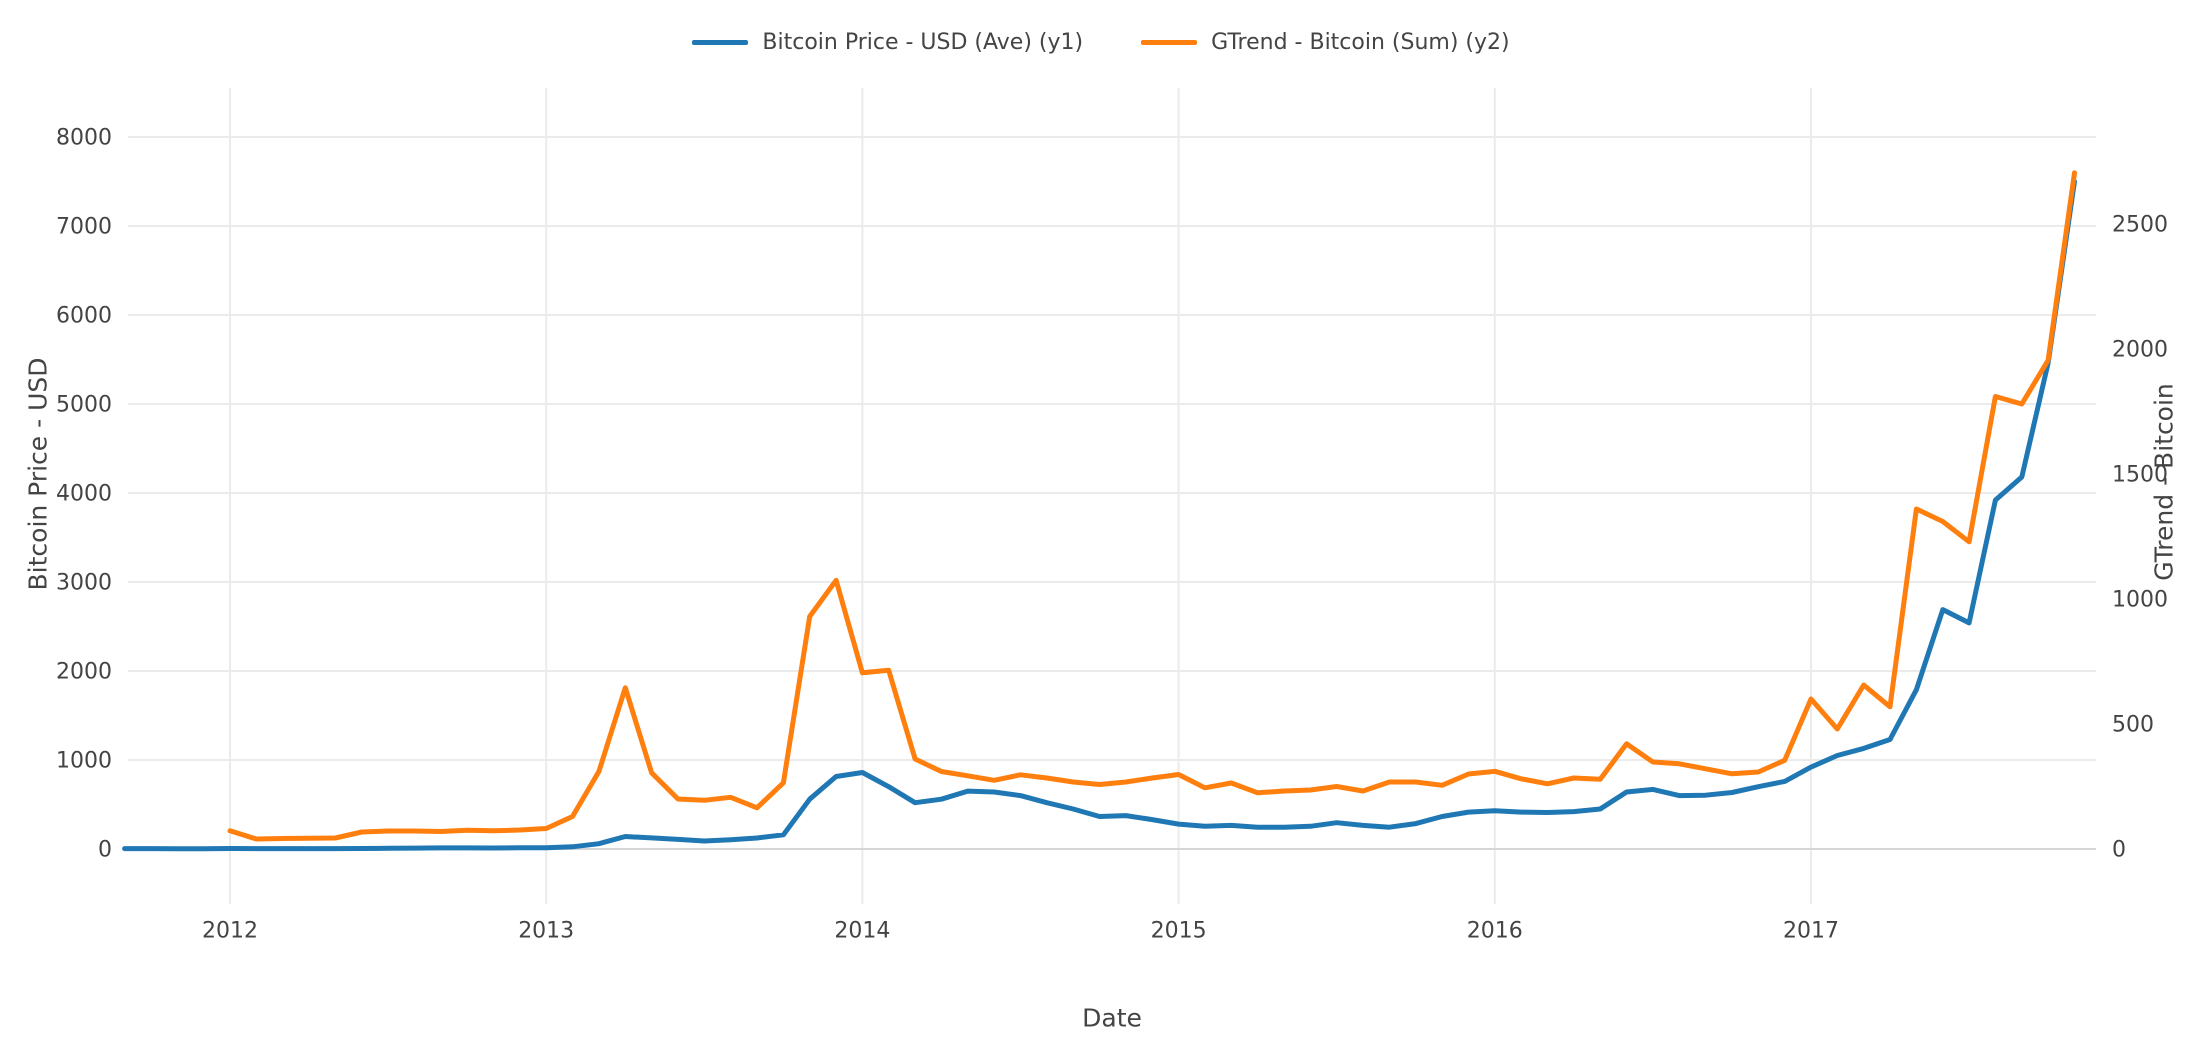 The width and height of the screenshot is (2202, 1052). I want to click on x-axis-title: Date, so click(1112, 1018).